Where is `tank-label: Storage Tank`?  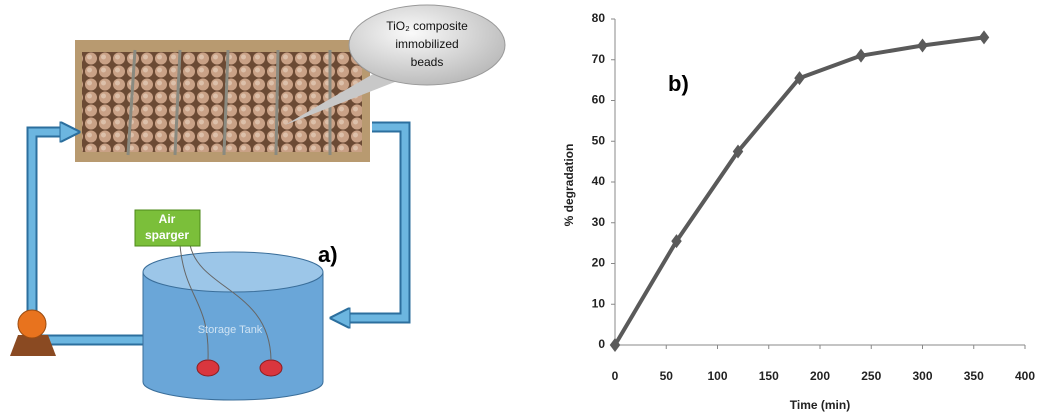
tank-label: Storage Tank is located at coordinates (230, 330).